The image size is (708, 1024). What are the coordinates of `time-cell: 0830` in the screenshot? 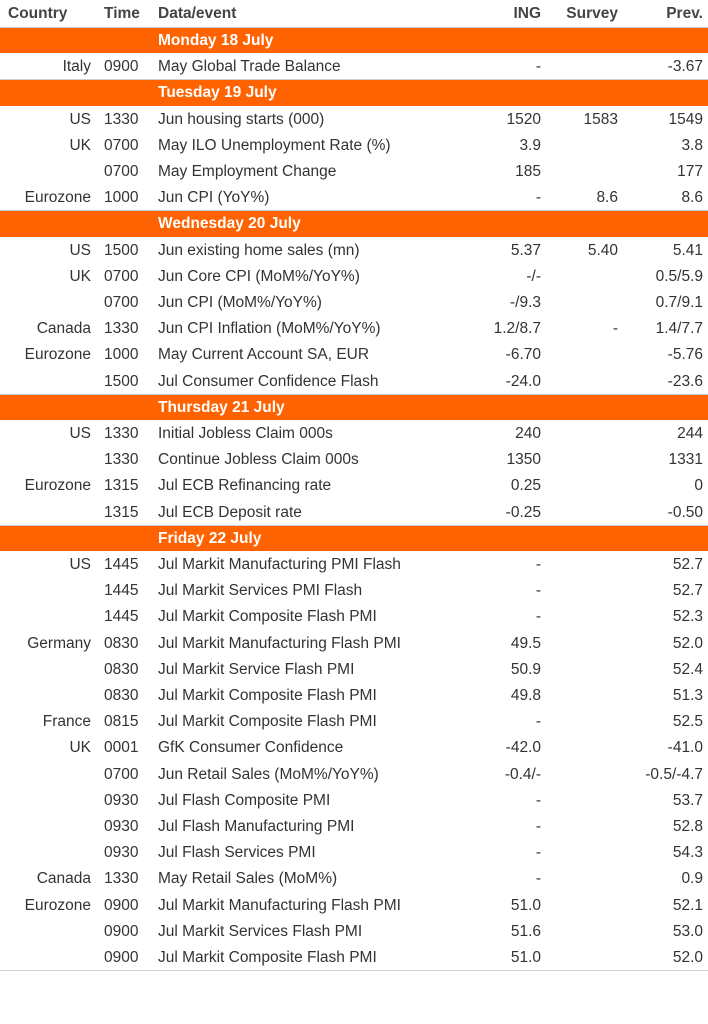 It's located at (121, 669).